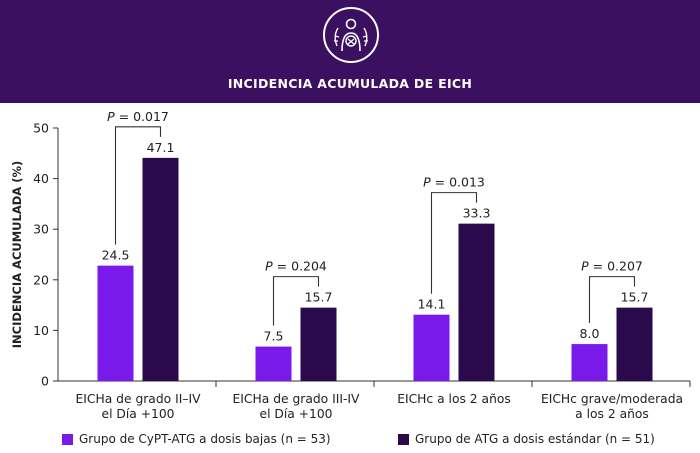 This screenshot has height=453, width=700. I want to click on data-label-standard-dose: 47.1, so click(161, 147).